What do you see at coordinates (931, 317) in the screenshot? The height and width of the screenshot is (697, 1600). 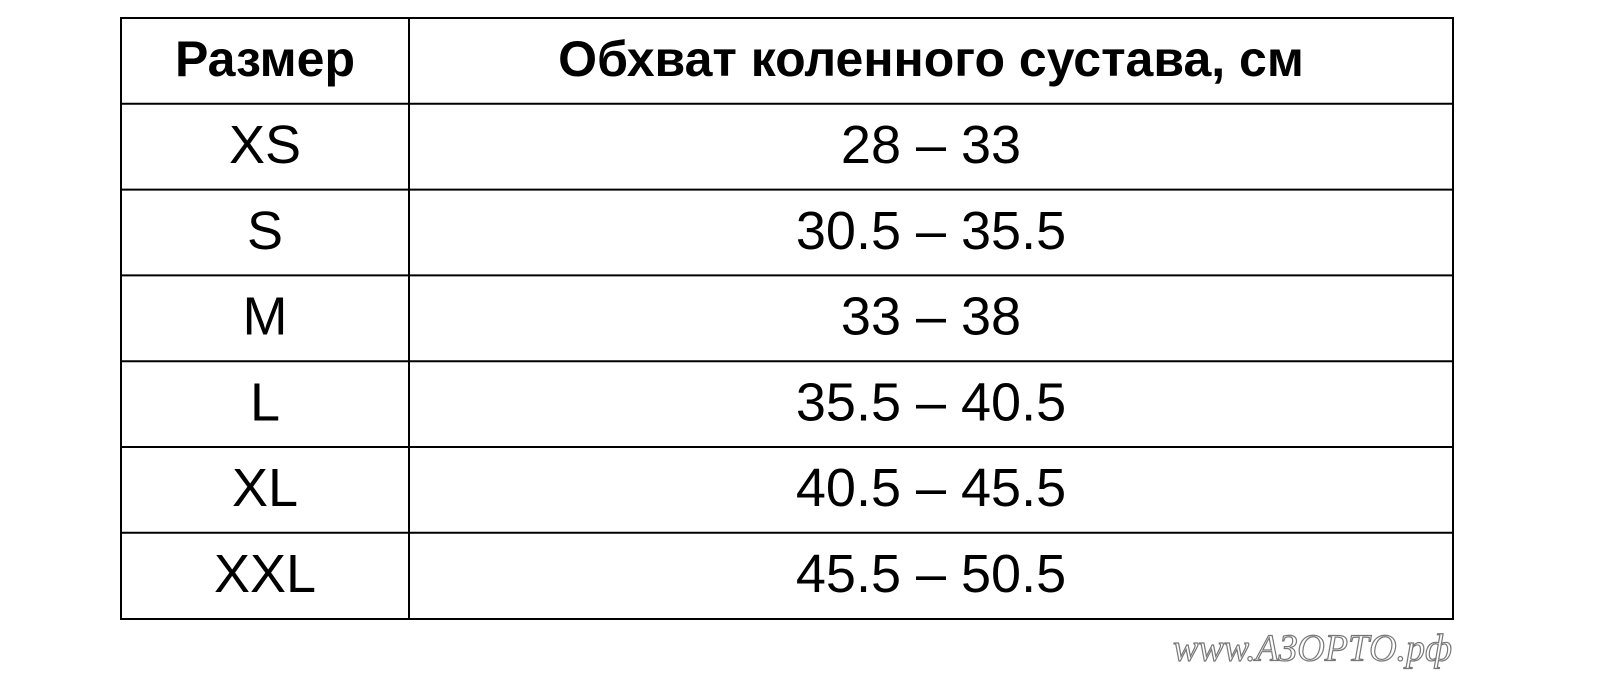 I see `cell: 33 – 38` at bounding box center [931, 317].